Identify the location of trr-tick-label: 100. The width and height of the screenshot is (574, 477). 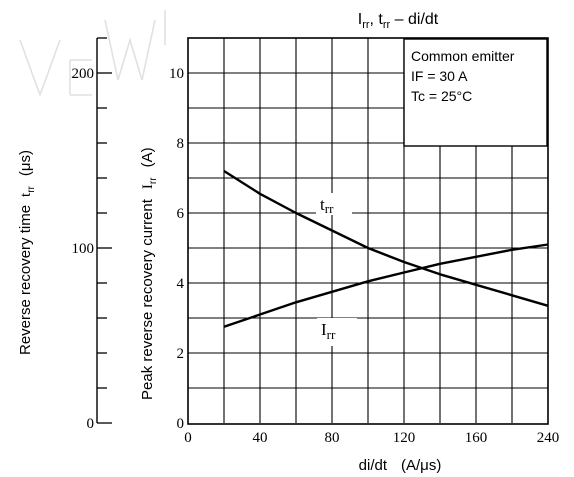
(83, 249).